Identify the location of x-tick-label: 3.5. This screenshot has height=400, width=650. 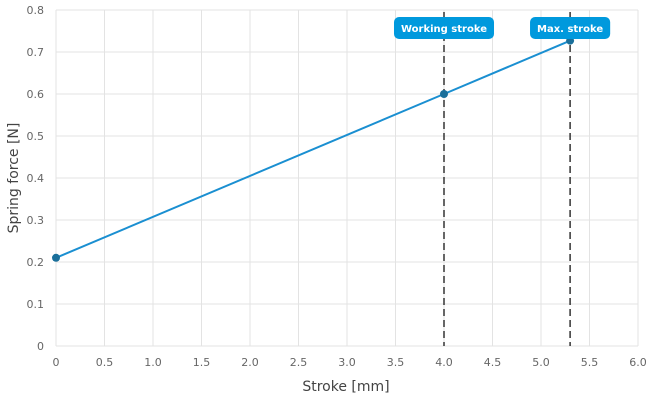
(396, 362).